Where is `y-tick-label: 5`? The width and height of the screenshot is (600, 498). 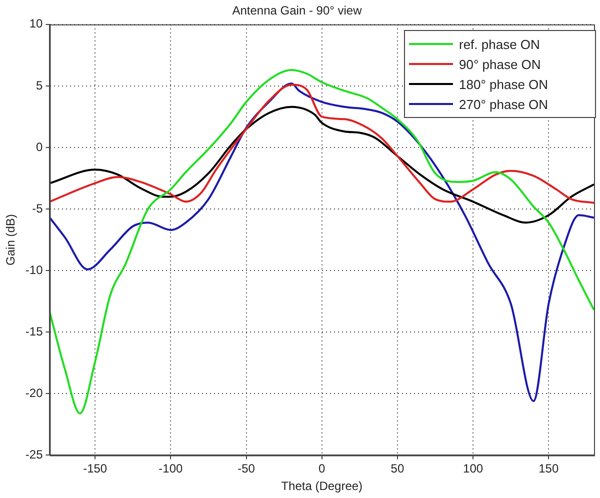 y-tick-label: 5 is located at coordinates (40, 85).